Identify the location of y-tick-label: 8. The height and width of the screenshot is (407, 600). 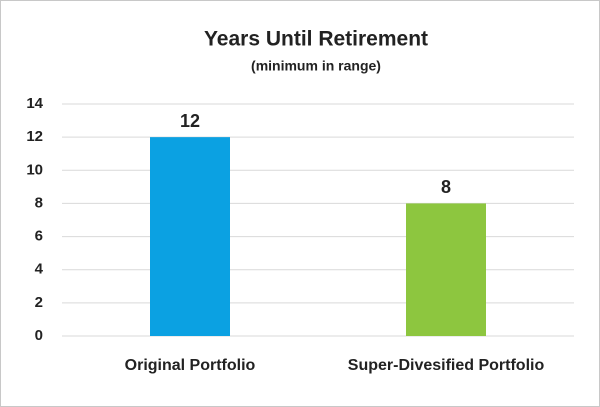
(39, 202).